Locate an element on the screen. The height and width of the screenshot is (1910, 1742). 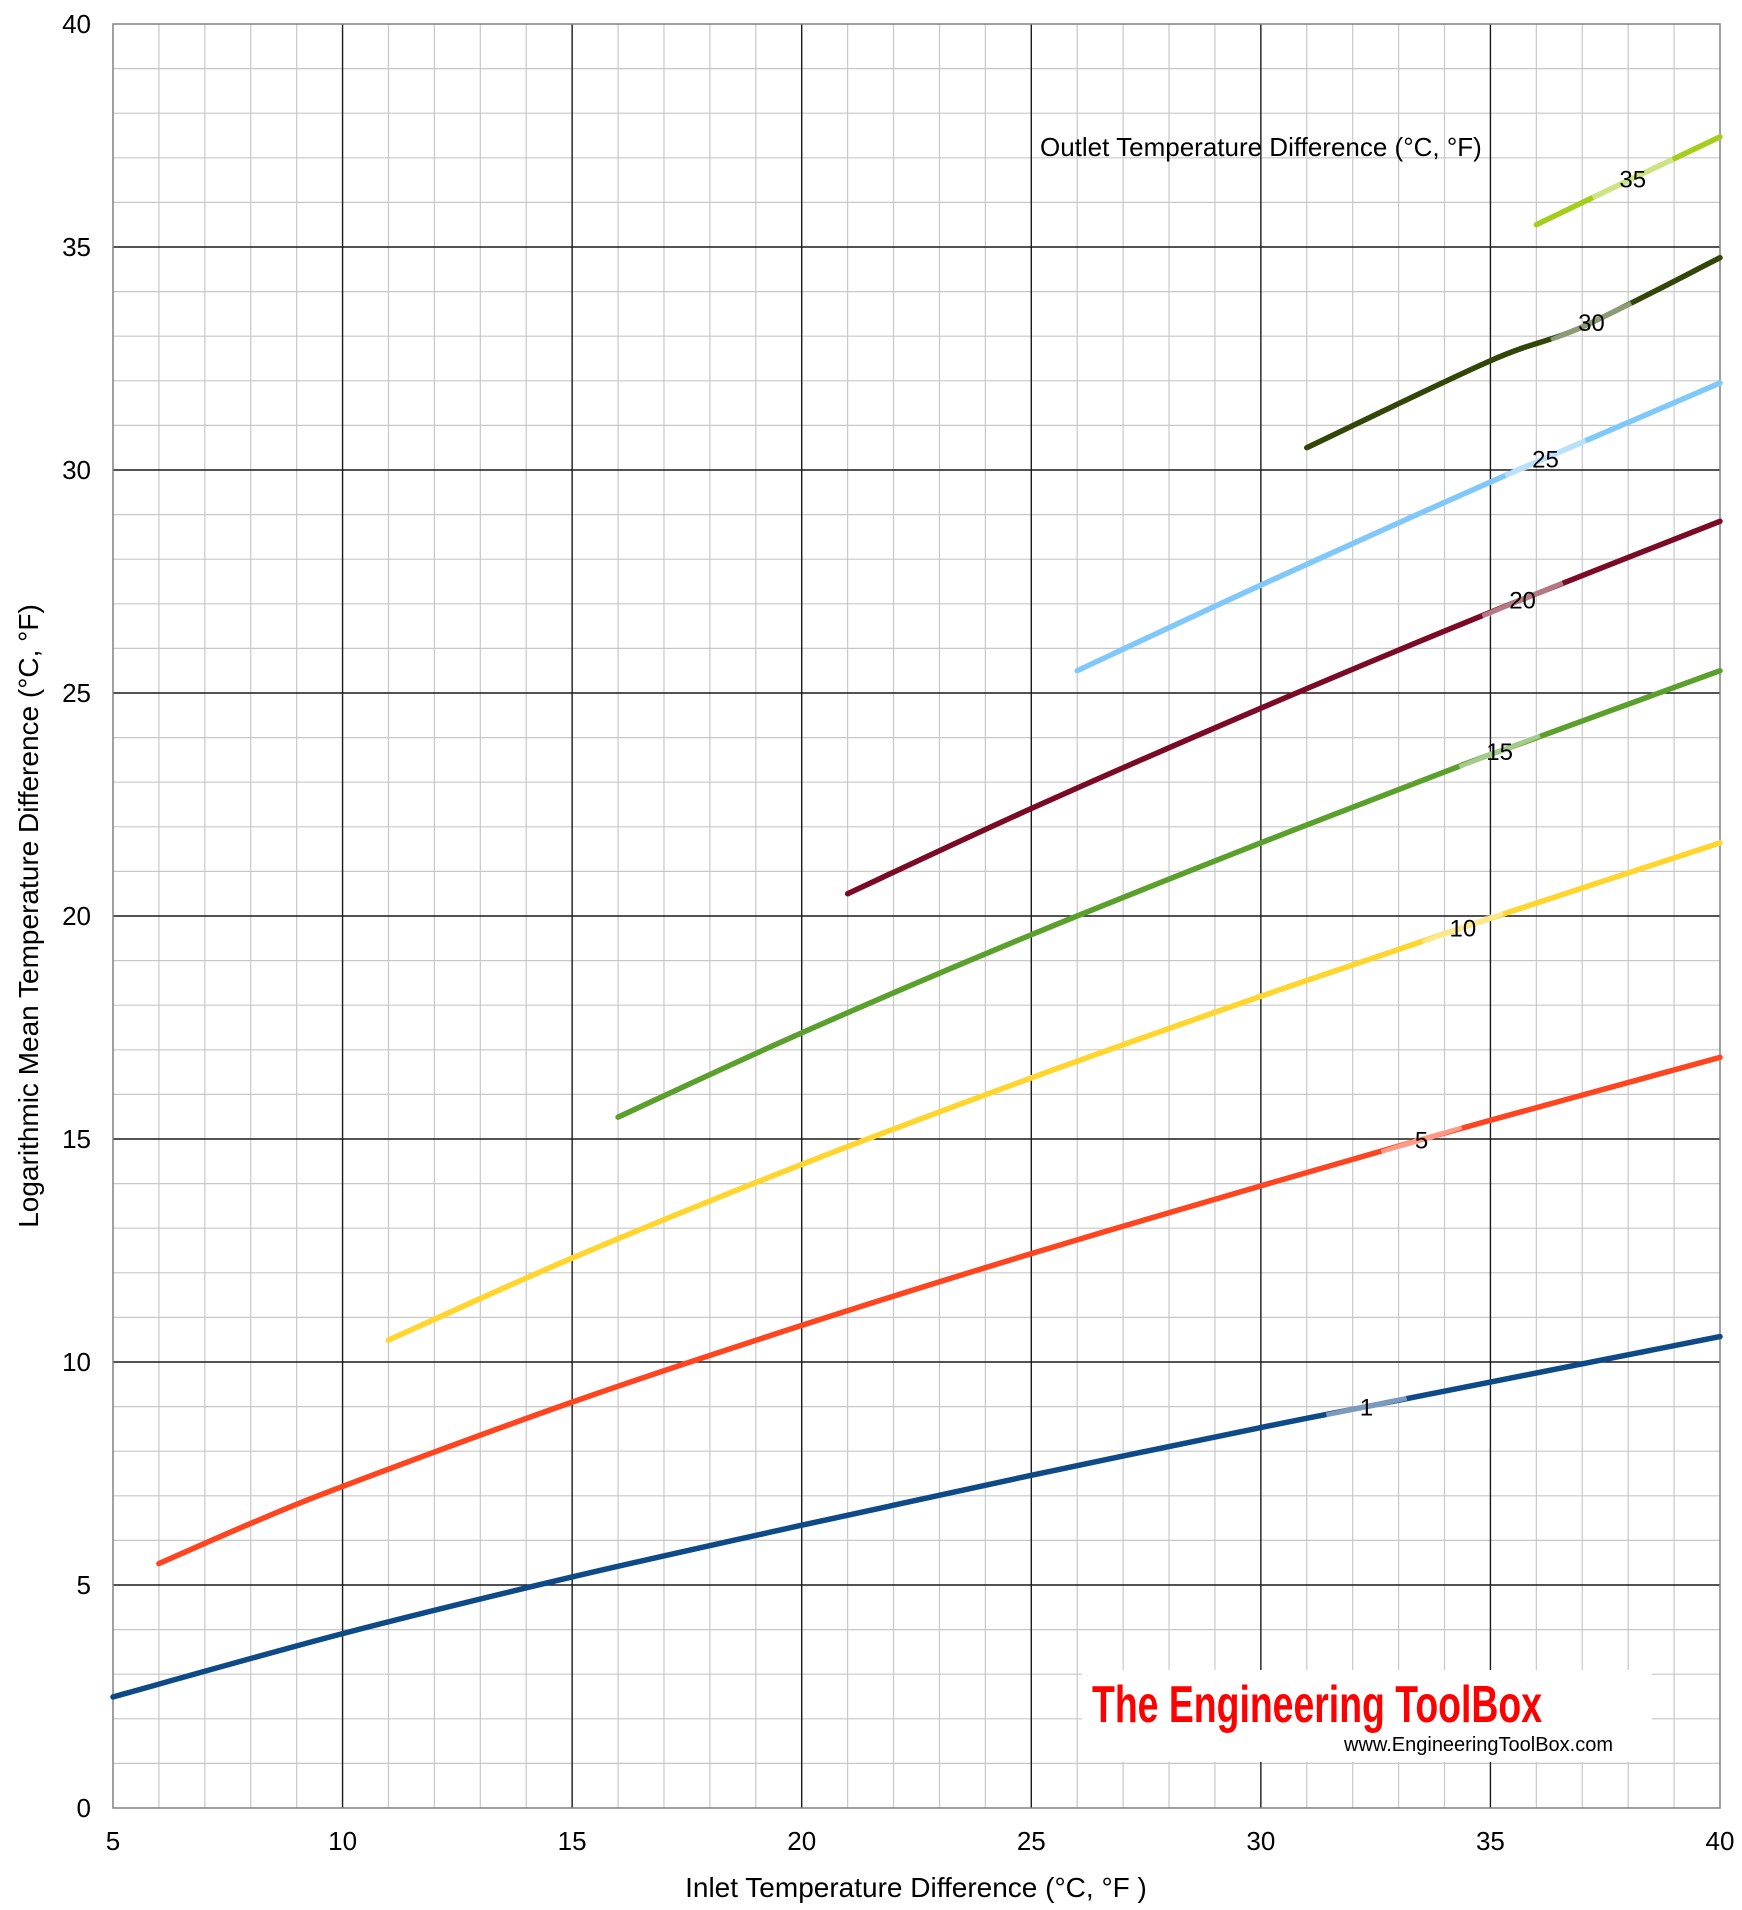
legend-title: Outlet Temperature Difference (°C, °F) is located at coordinates (1261, 147).